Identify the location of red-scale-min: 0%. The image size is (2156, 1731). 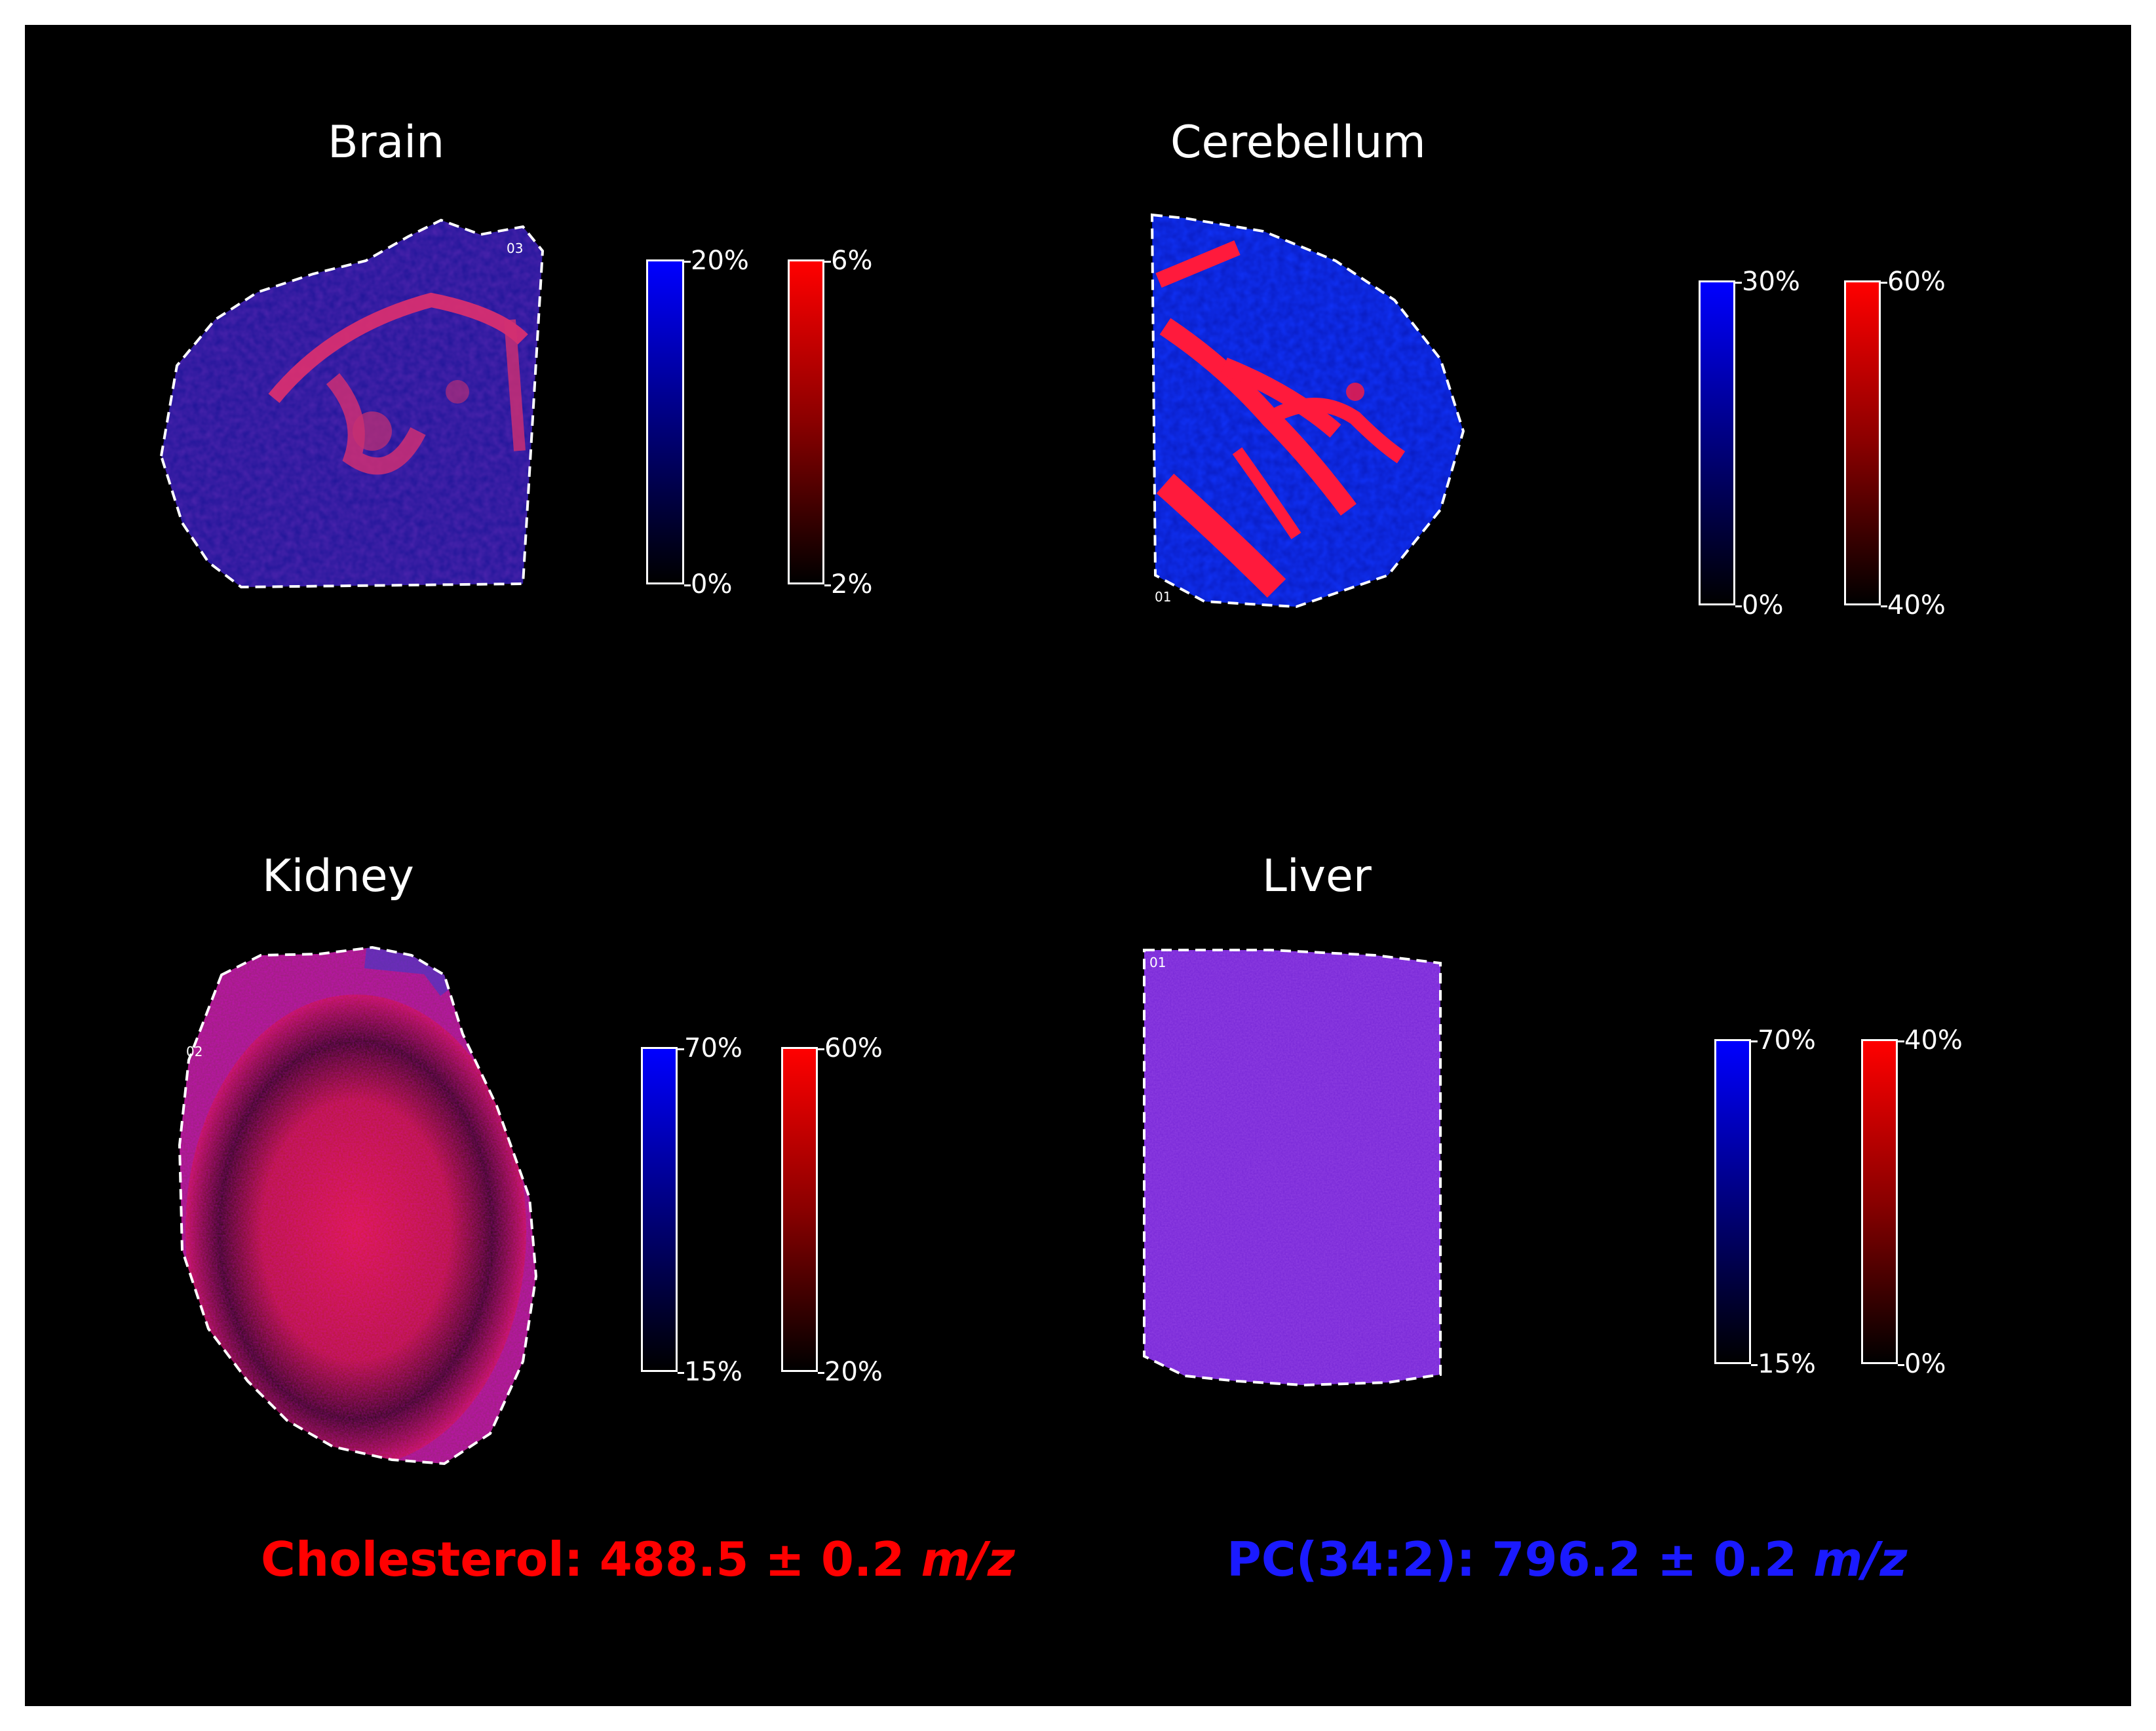
(1921, 1364).